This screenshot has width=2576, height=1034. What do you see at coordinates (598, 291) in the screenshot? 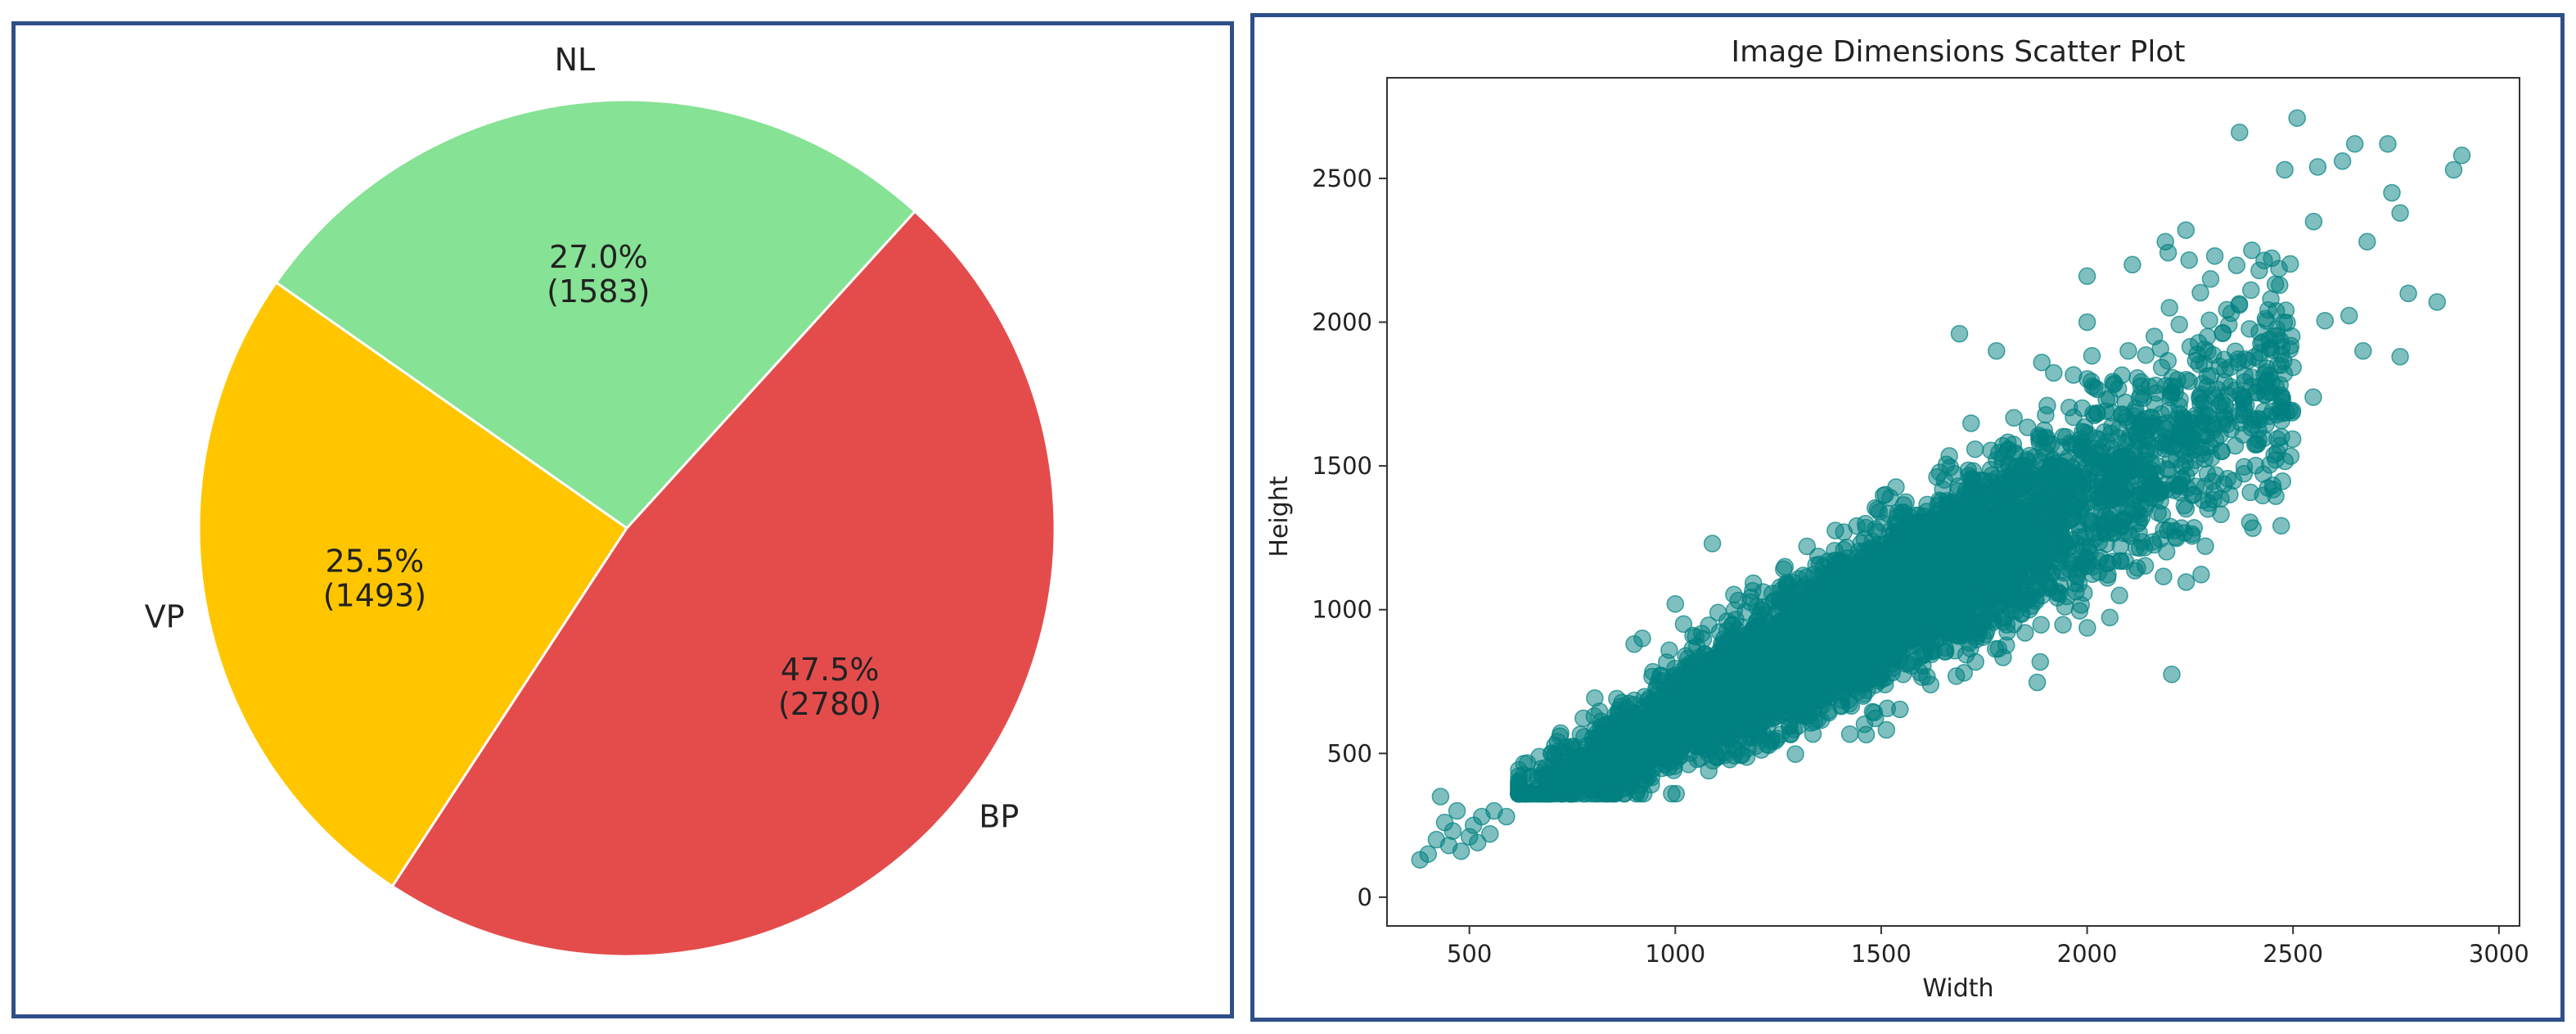
I see `pie-count-nl: (1583)` at bounding box center [598, 291].